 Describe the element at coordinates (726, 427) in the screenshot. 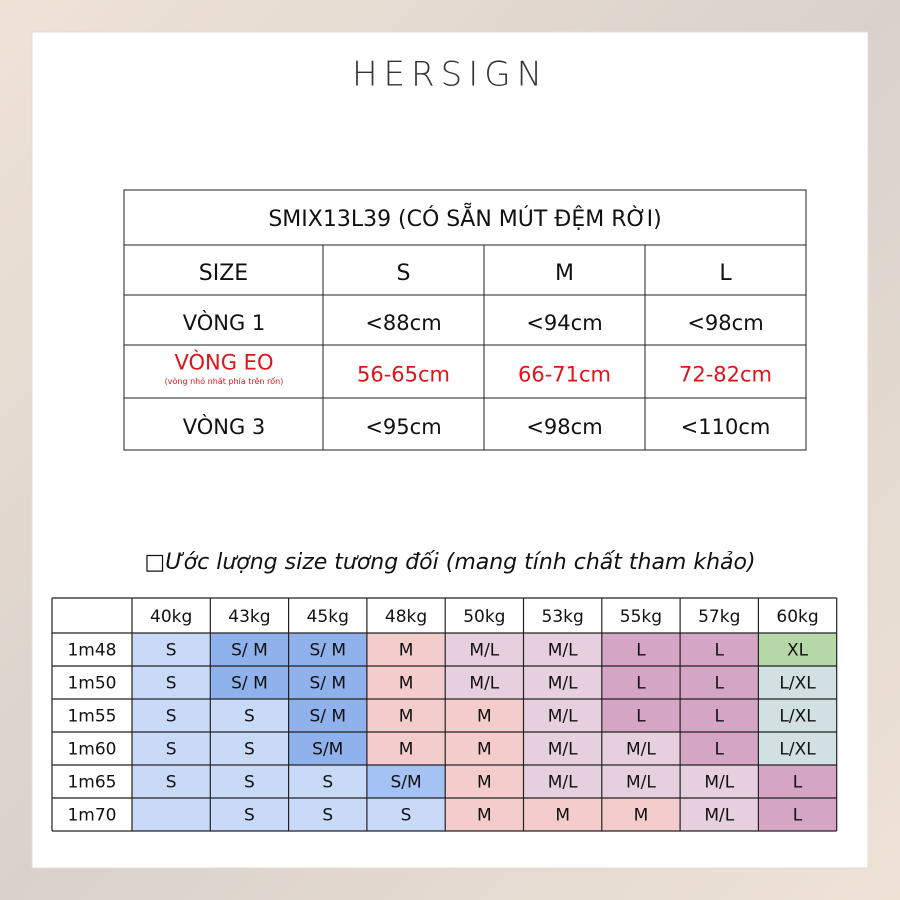

I see `measure-value: <110cm` at that location.